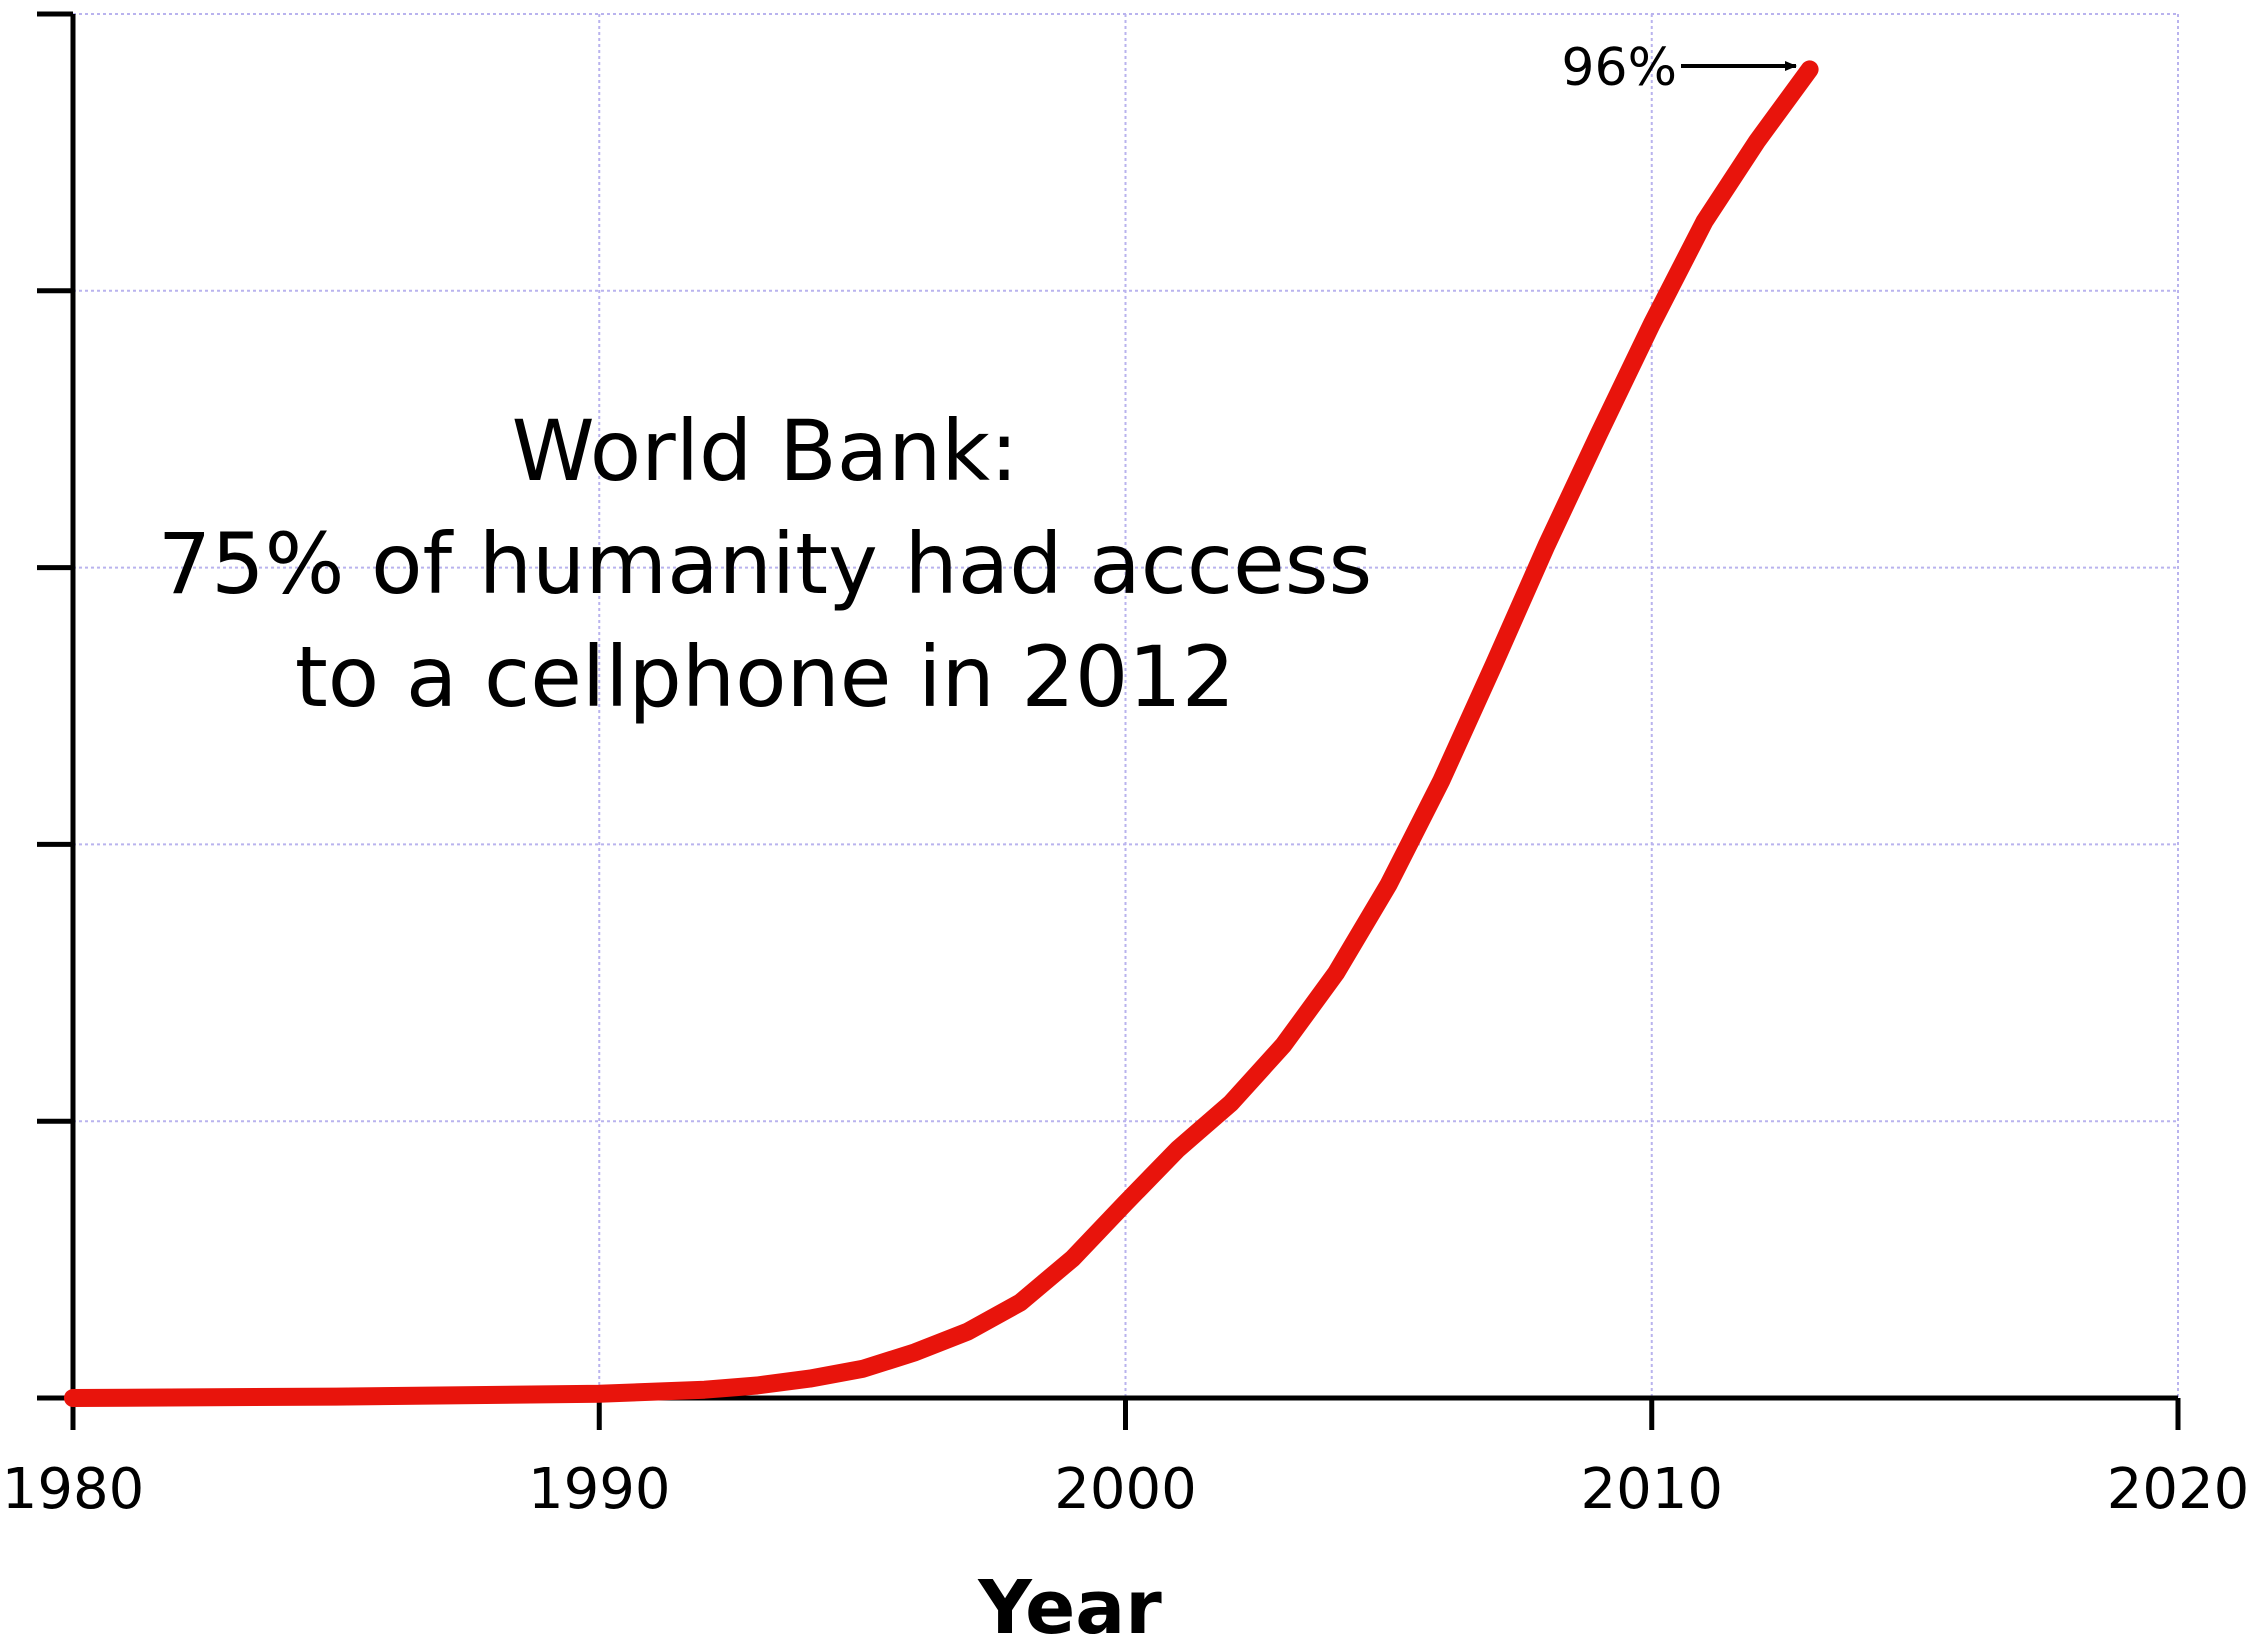 This screenshot has height=1641, width=2260. I want to click on callout: 96%, so click(1679, 68).